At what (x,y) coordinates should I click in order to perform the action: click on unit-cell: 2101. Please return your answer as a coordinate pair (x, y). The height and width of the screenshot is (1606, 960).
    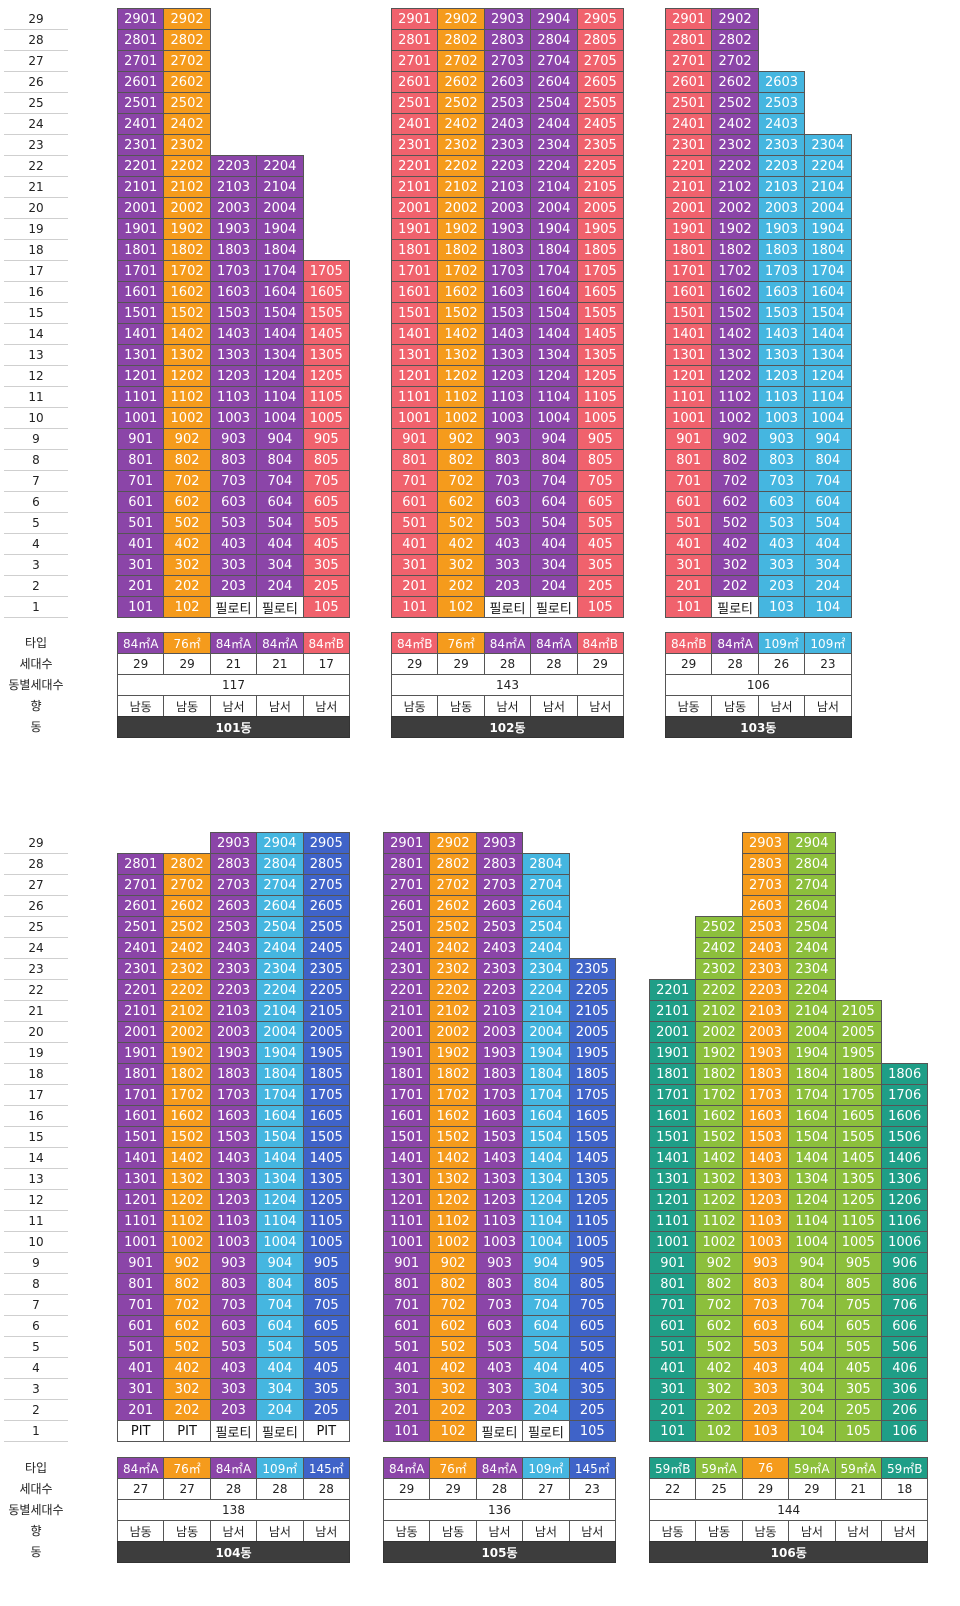
    Looking at the image, I should click on (141, 1011).